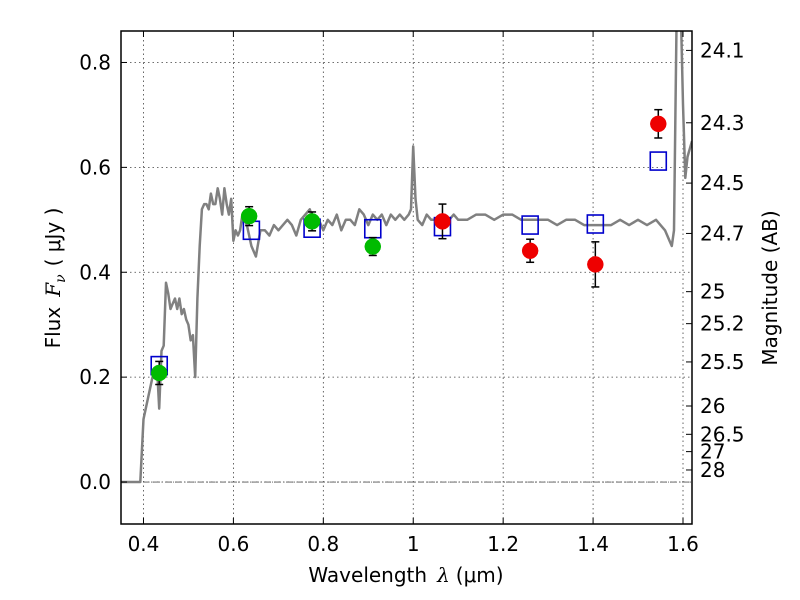  What do you see at coordinates (770, 287) in the screenshot?
I see `magnitude-axis-label: Magnitude (AB)` at bounding box center [770, 287].